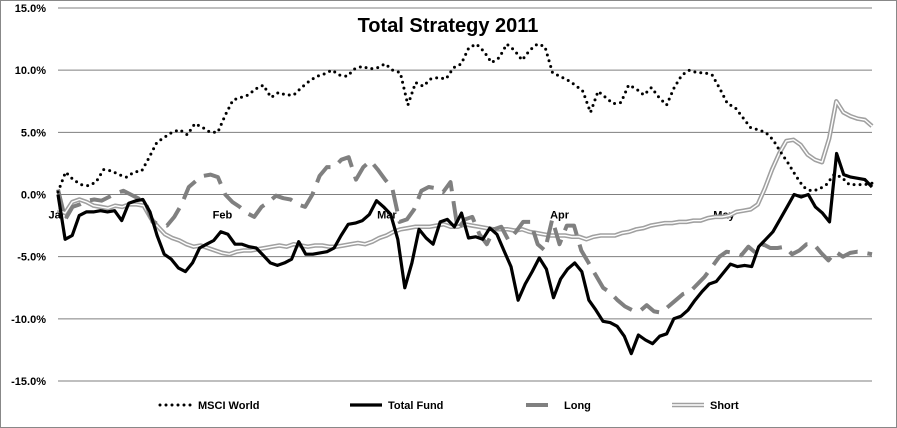 This screenshot has height=428, width=897. I want to click on legend: MSCI World Total Fund Long Short, so click(448, 406).